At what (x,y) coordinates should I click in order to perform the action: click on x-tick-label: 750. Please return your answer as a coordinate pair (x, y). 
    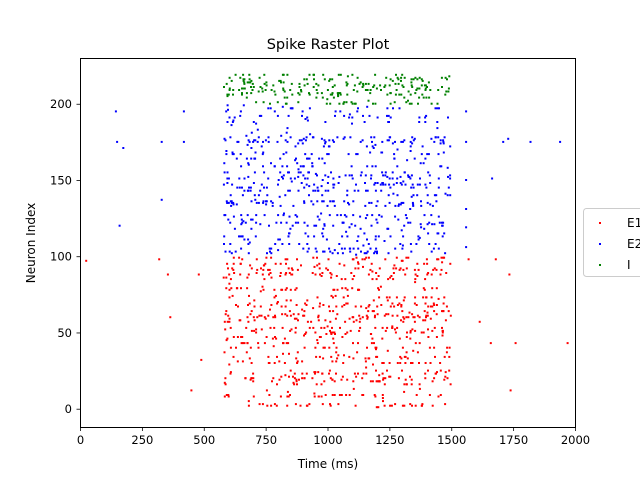
    Looking at the image, I should click on (266, 440).